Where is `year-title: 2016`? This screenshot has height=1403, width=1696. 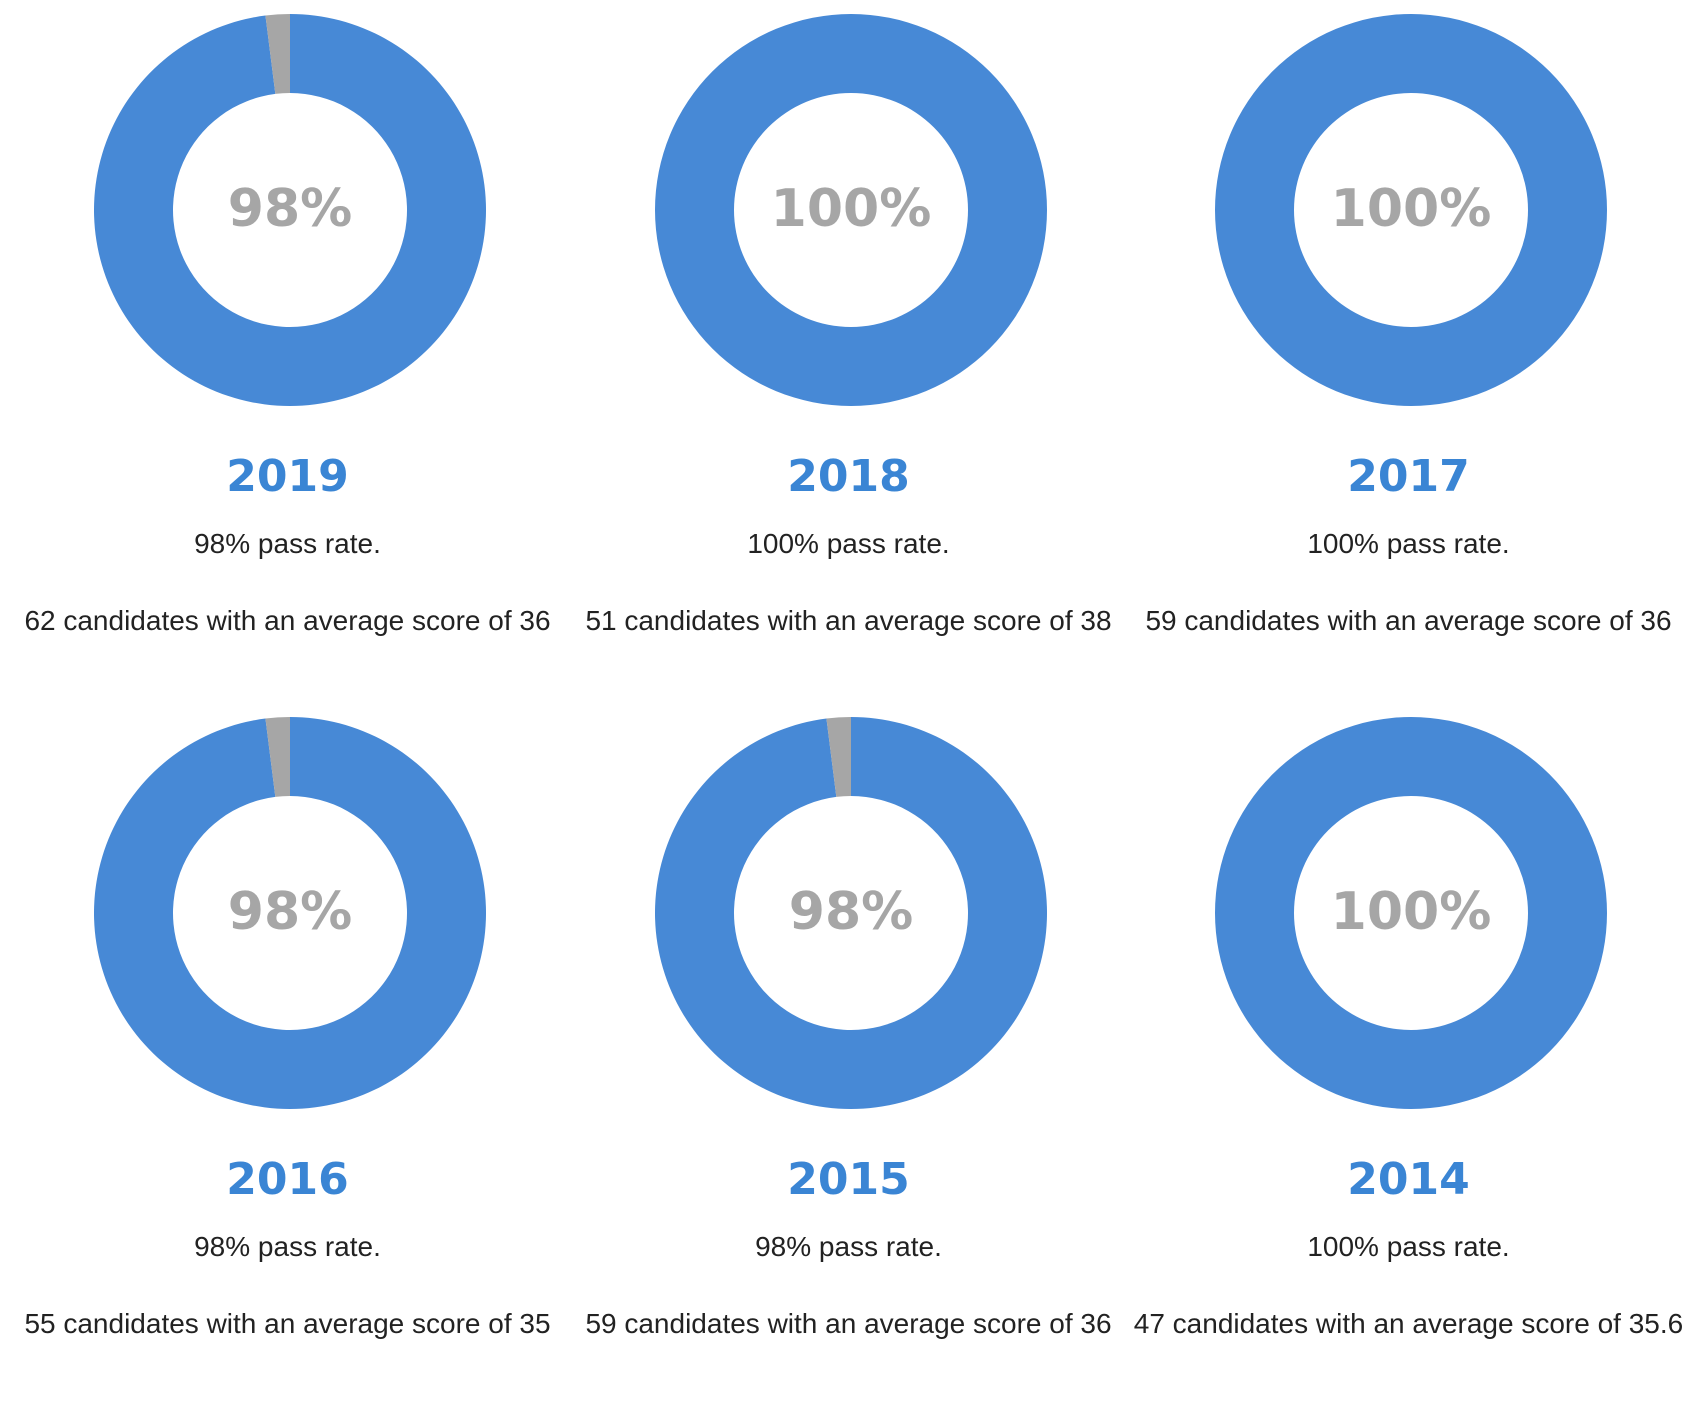 year-title: 2016 is located at coordinates (287, 1179).